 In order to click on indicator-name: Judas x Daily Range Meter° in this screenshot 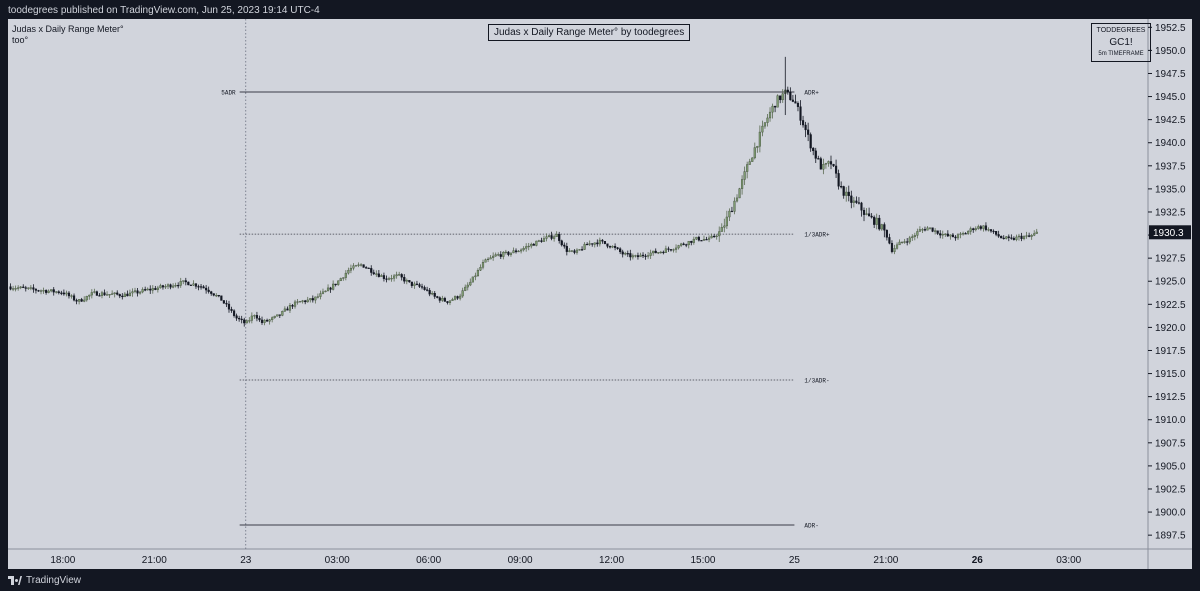, I will do `click(68, 29)`.